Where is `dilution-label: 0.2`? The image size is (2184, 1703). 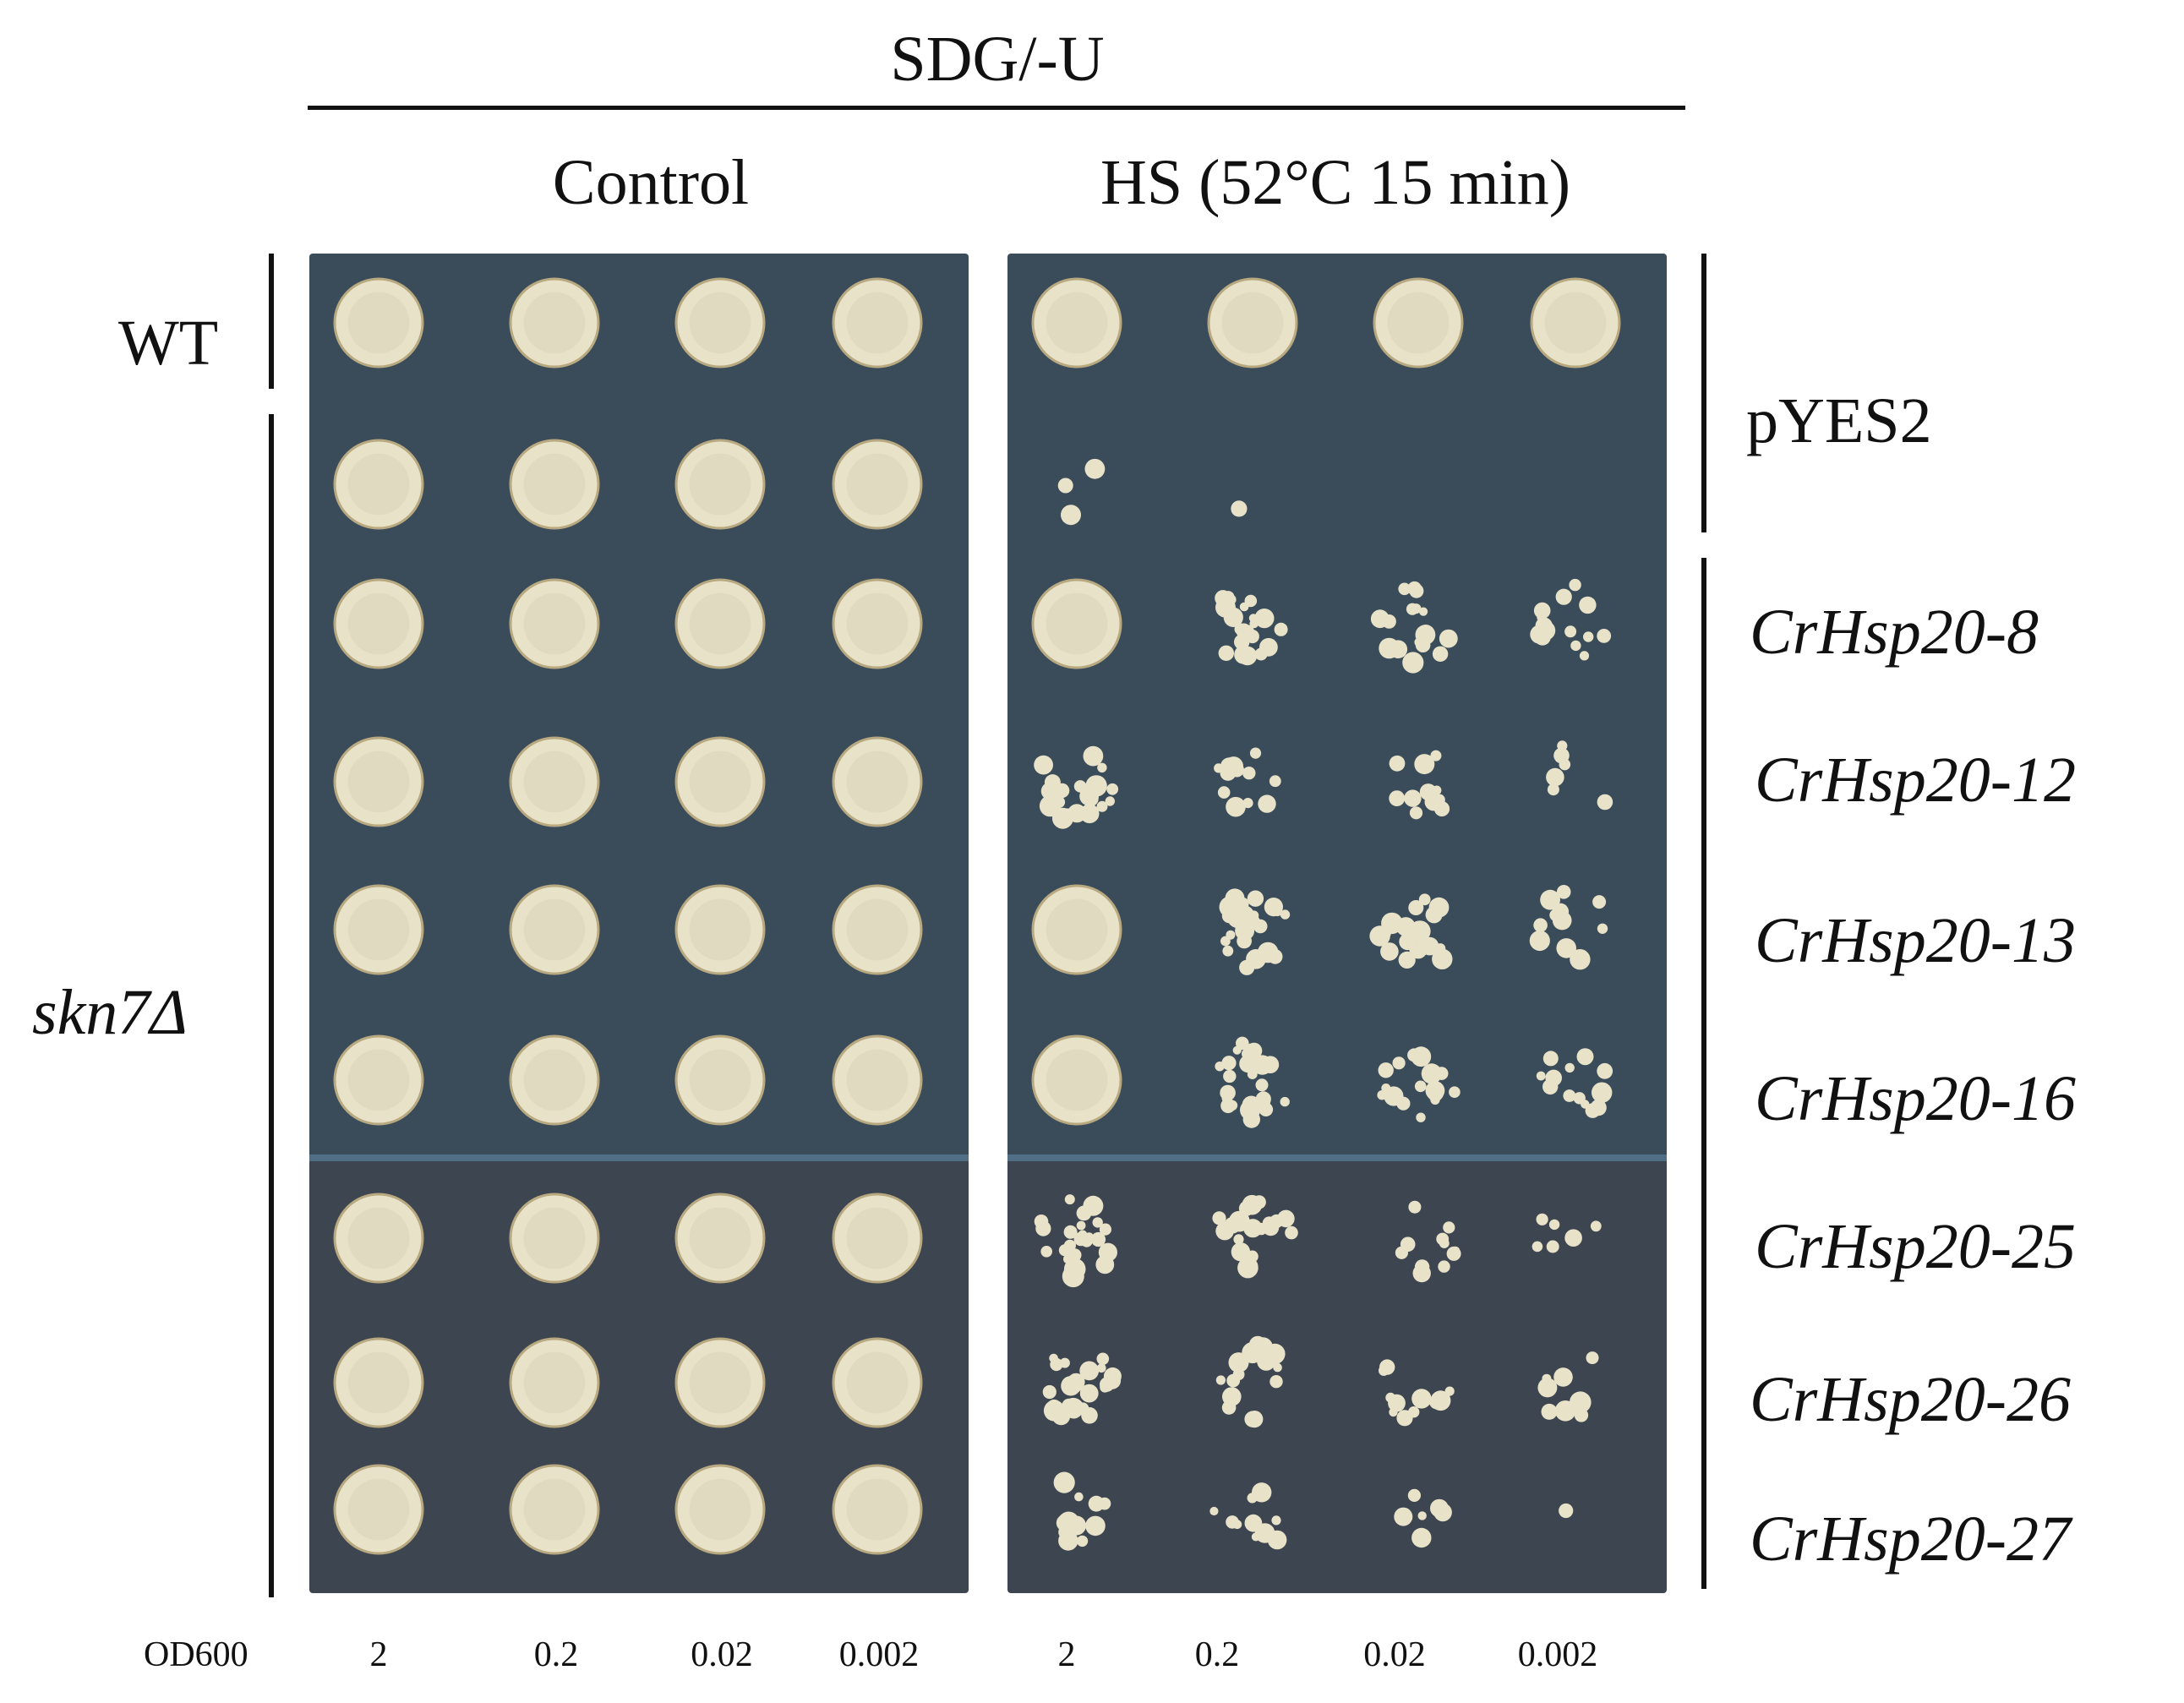
dilution-label: 0.2 is located at coordinates (556, 1655).